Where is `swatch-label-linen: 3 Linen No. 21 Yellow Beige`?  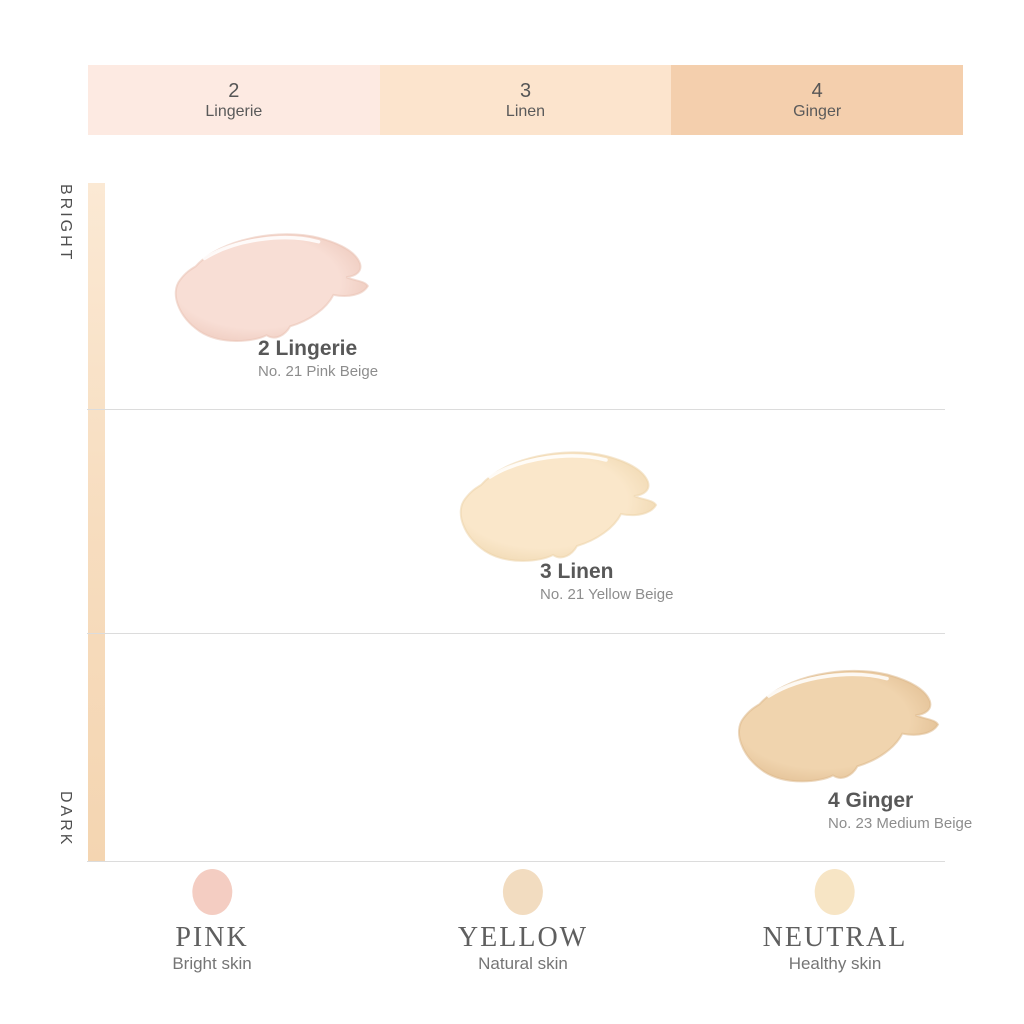
swatch-label-linen: 3 Linen No. 21 Yellow Beige is located at coordinates (606, 582).